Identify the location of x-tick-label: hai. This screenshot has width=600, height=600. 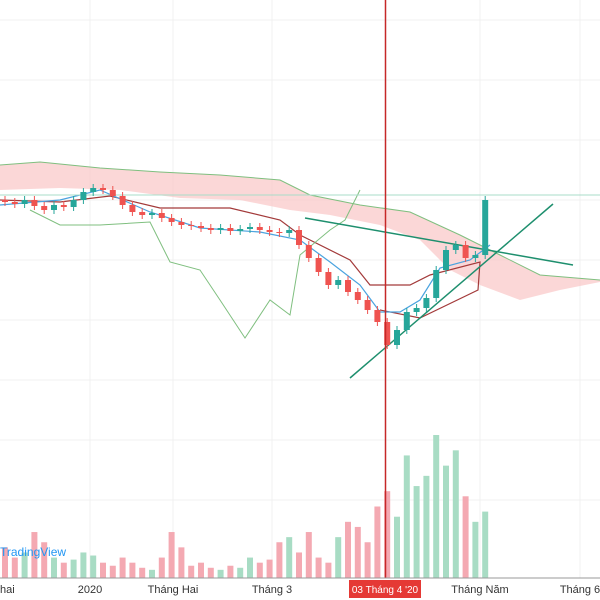
(7, 590).